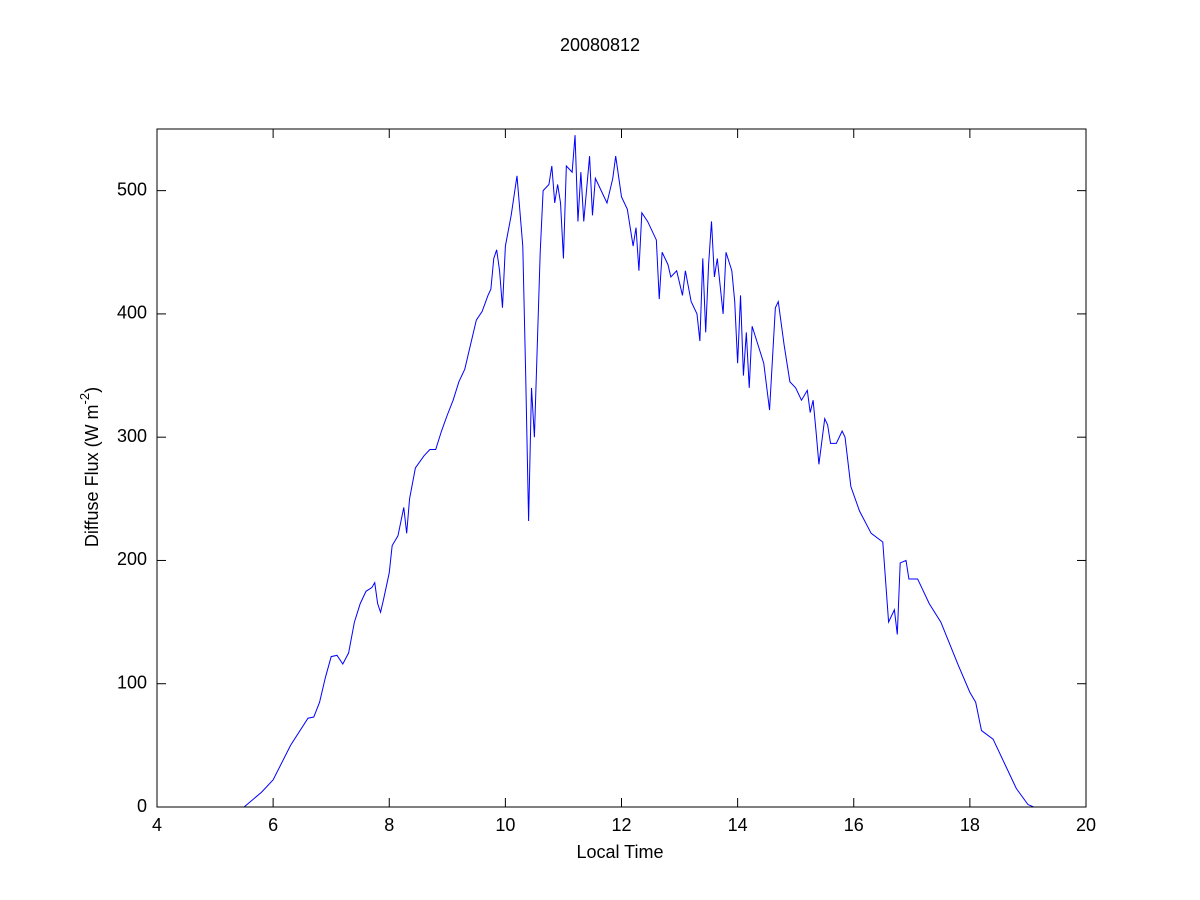 This screenshot has width=1200, height=900. What do you see at coordinates (738, 825) in the screenshot?
I see `x-tick-label: 14` at bounding box center [738, 825].